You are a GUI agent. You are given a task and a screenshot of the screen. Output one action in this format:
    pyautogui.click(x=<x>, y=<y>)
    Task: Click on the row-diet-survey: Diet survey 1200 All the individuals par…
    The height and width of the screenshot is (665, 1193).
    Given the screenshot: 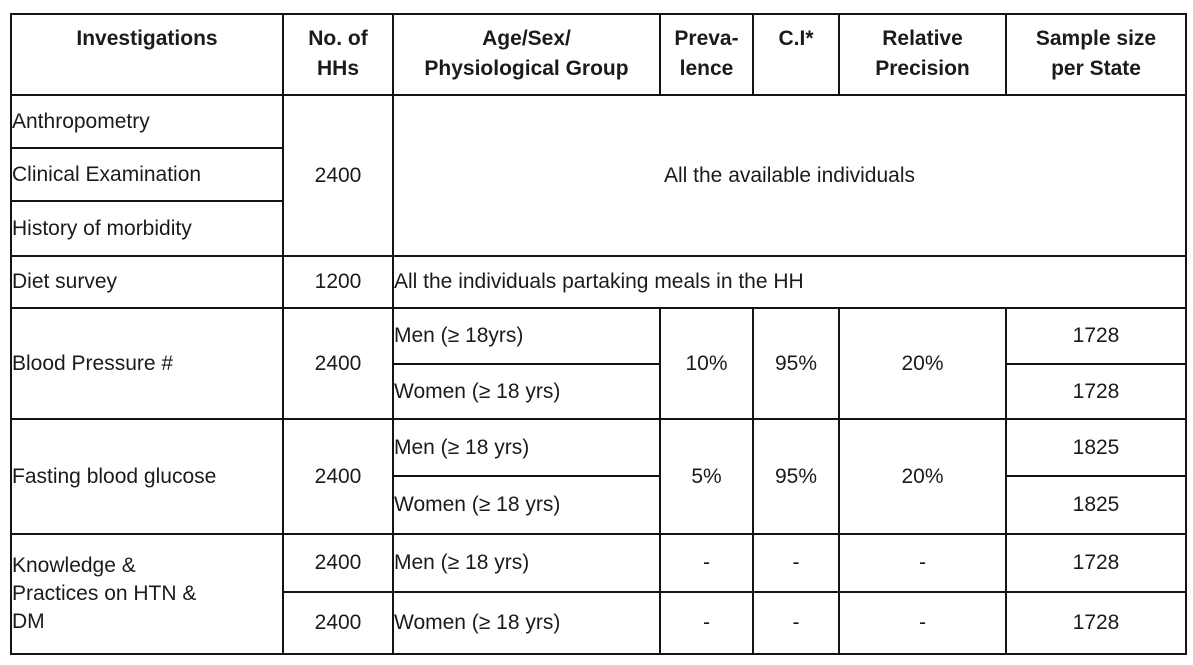 What is the action you would take?
    pyautogui.click(x=598, y=282)
    